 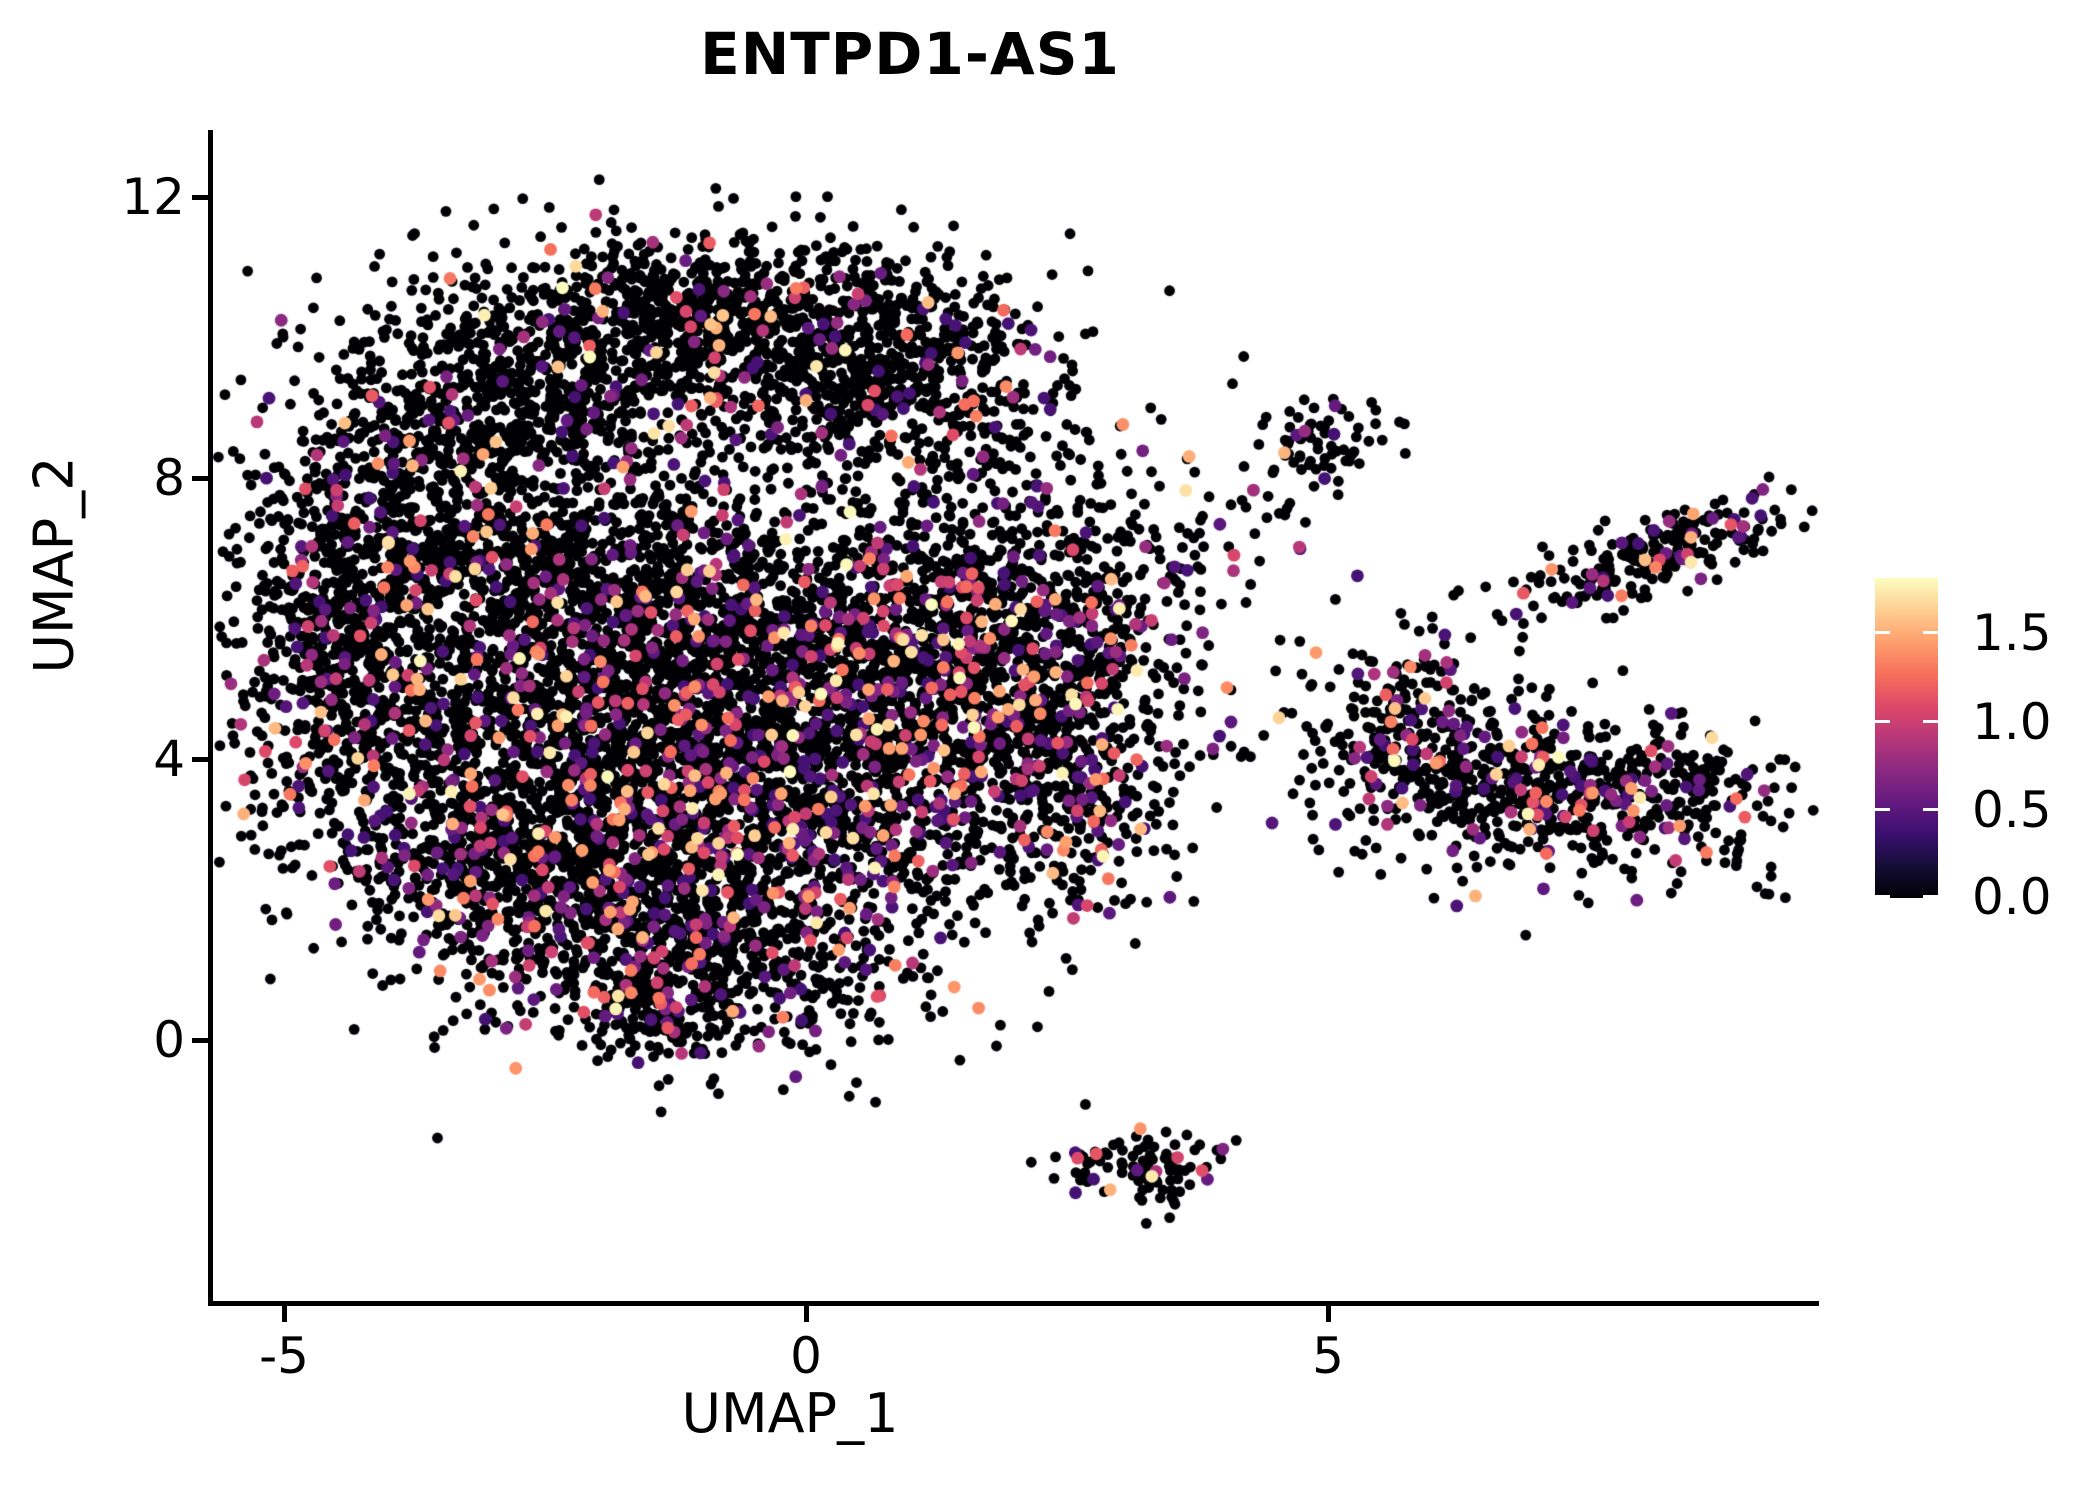 What do you see at coordinates (153, 197) in the screenshot?
I see `y-tick-label: 12` at bounding box center [153, 197].